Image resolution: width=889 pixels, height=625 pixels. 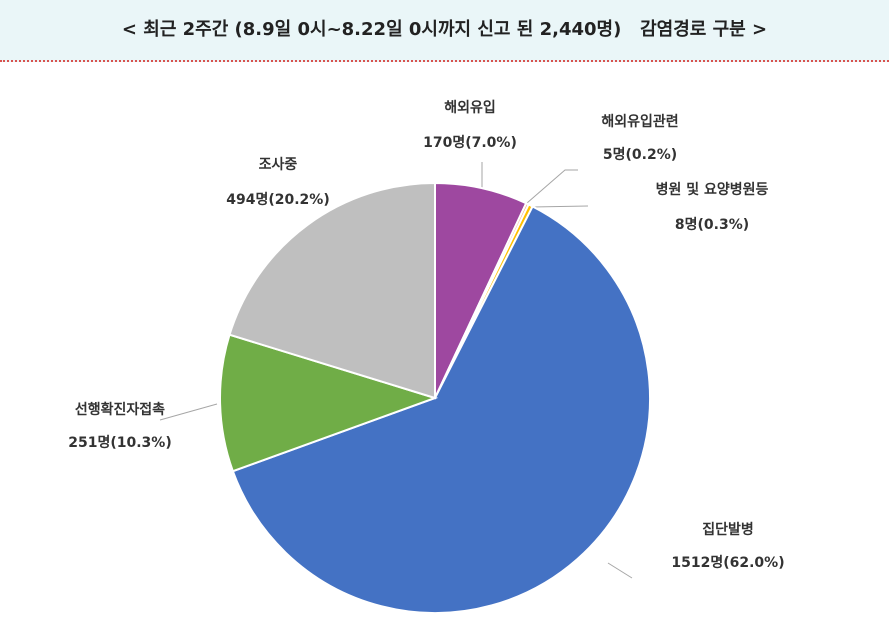 What do you see at coordinates (639, 121) in the screenshot?
I see `slice-label: 해외유입관련` at bounding box center [639, 121].